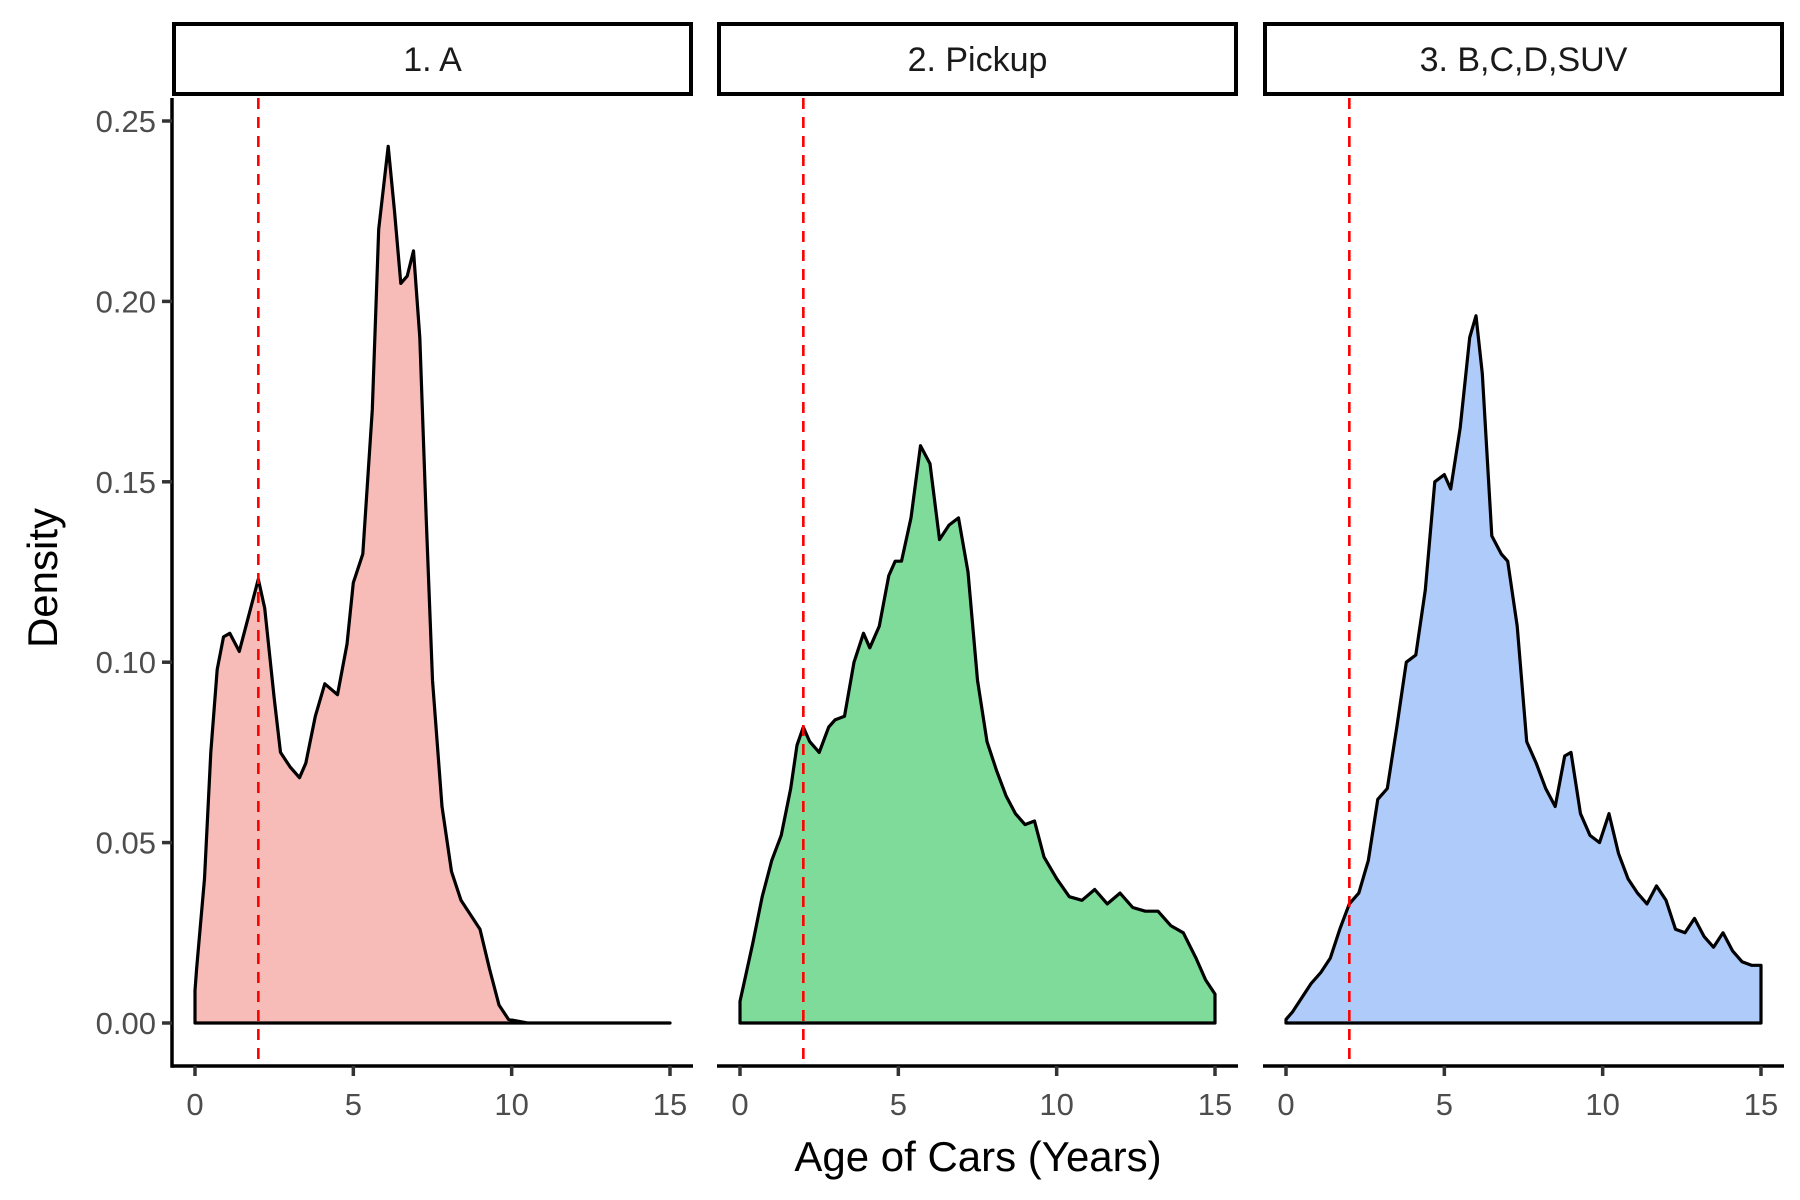  I want to click on y-tick-label: 0.05, so click(126, 843).